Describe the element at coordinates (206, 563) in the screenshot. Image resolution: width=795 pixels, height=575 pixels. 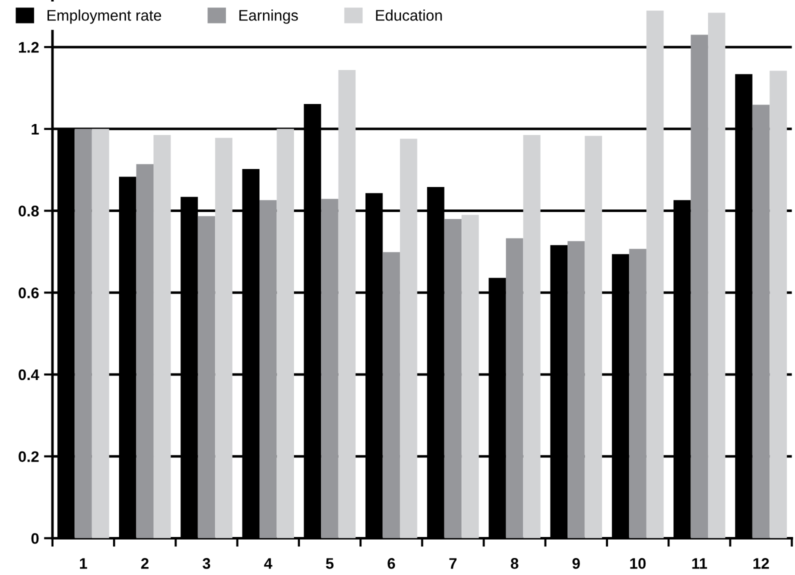
I see `x-tick-label: 3` at that location.